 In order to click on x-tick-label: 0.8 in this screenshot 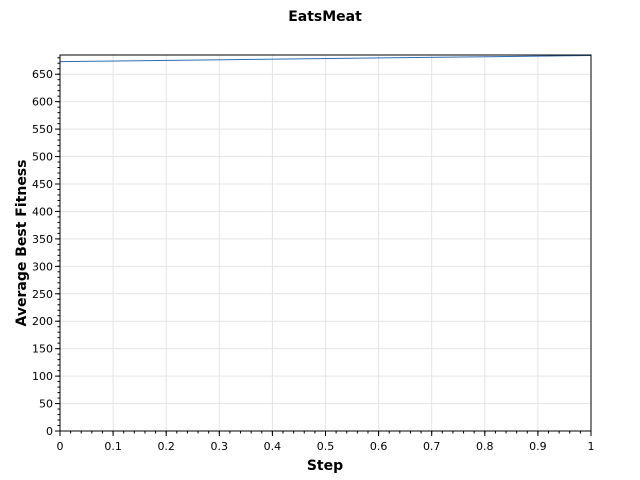, I will do `click(485, 446)`.